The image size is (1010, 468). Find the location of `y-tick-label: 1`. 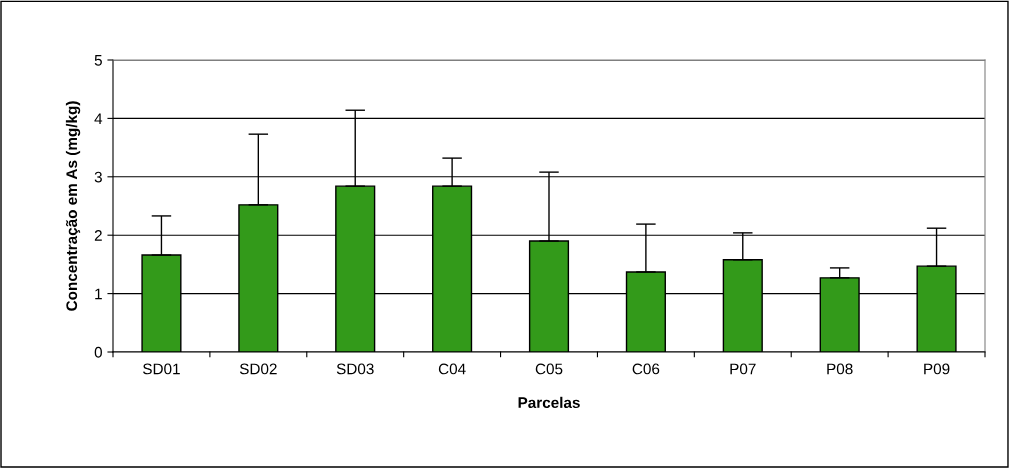

y-tick-label: 1 is located at coordinates (98, 294).